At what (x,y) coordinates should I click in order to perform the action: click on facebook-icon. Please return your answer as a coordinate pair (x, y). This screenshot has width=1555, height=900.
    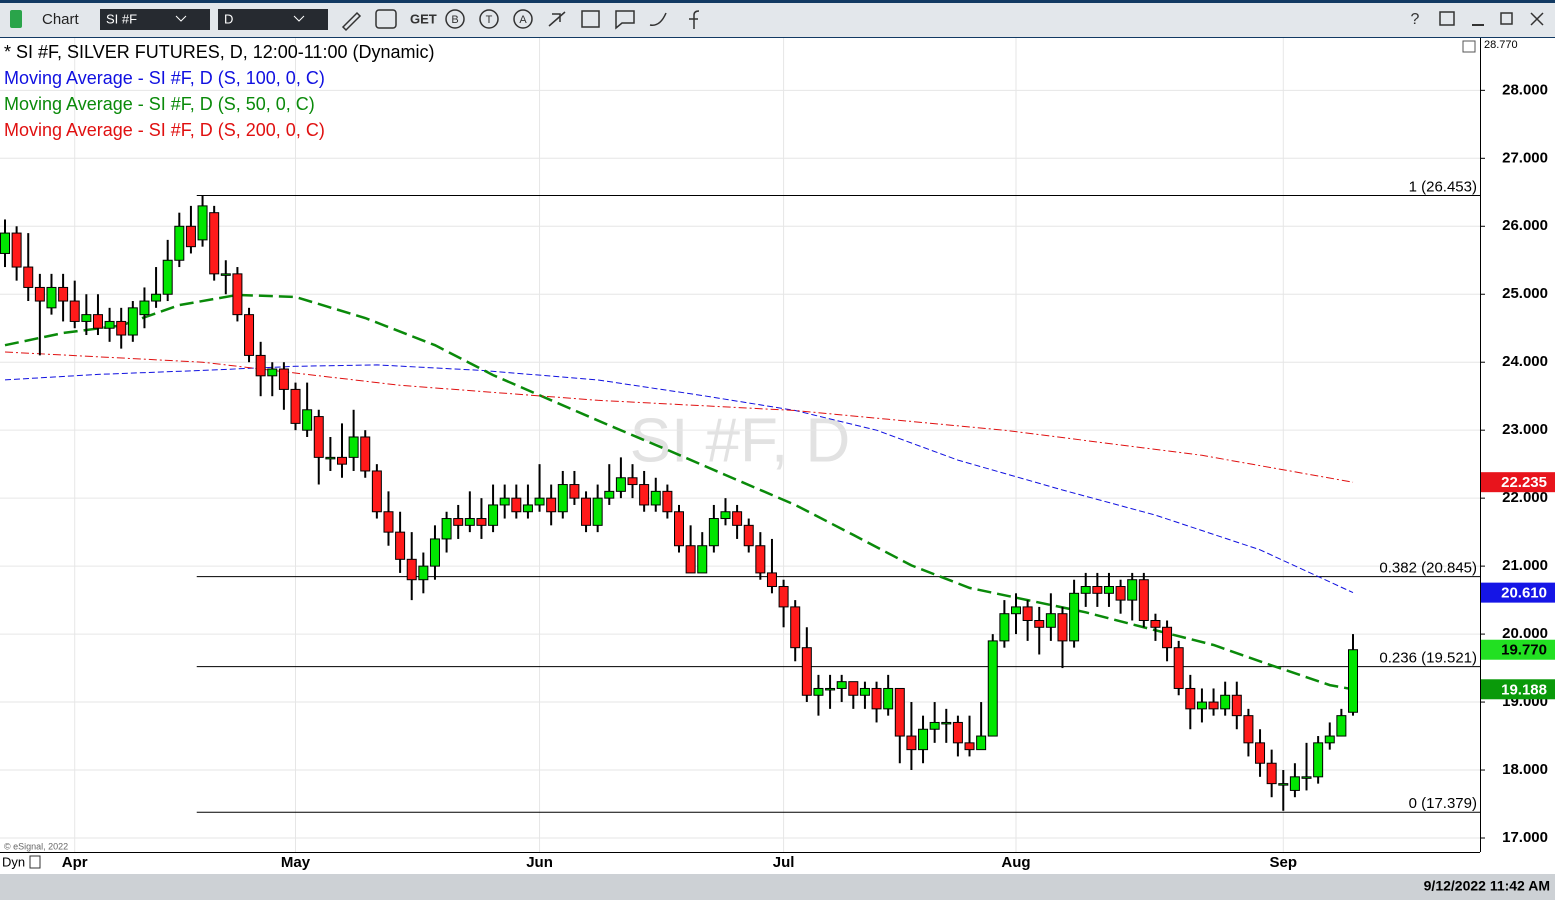
    Looking at the image, I should click on (694, 19).